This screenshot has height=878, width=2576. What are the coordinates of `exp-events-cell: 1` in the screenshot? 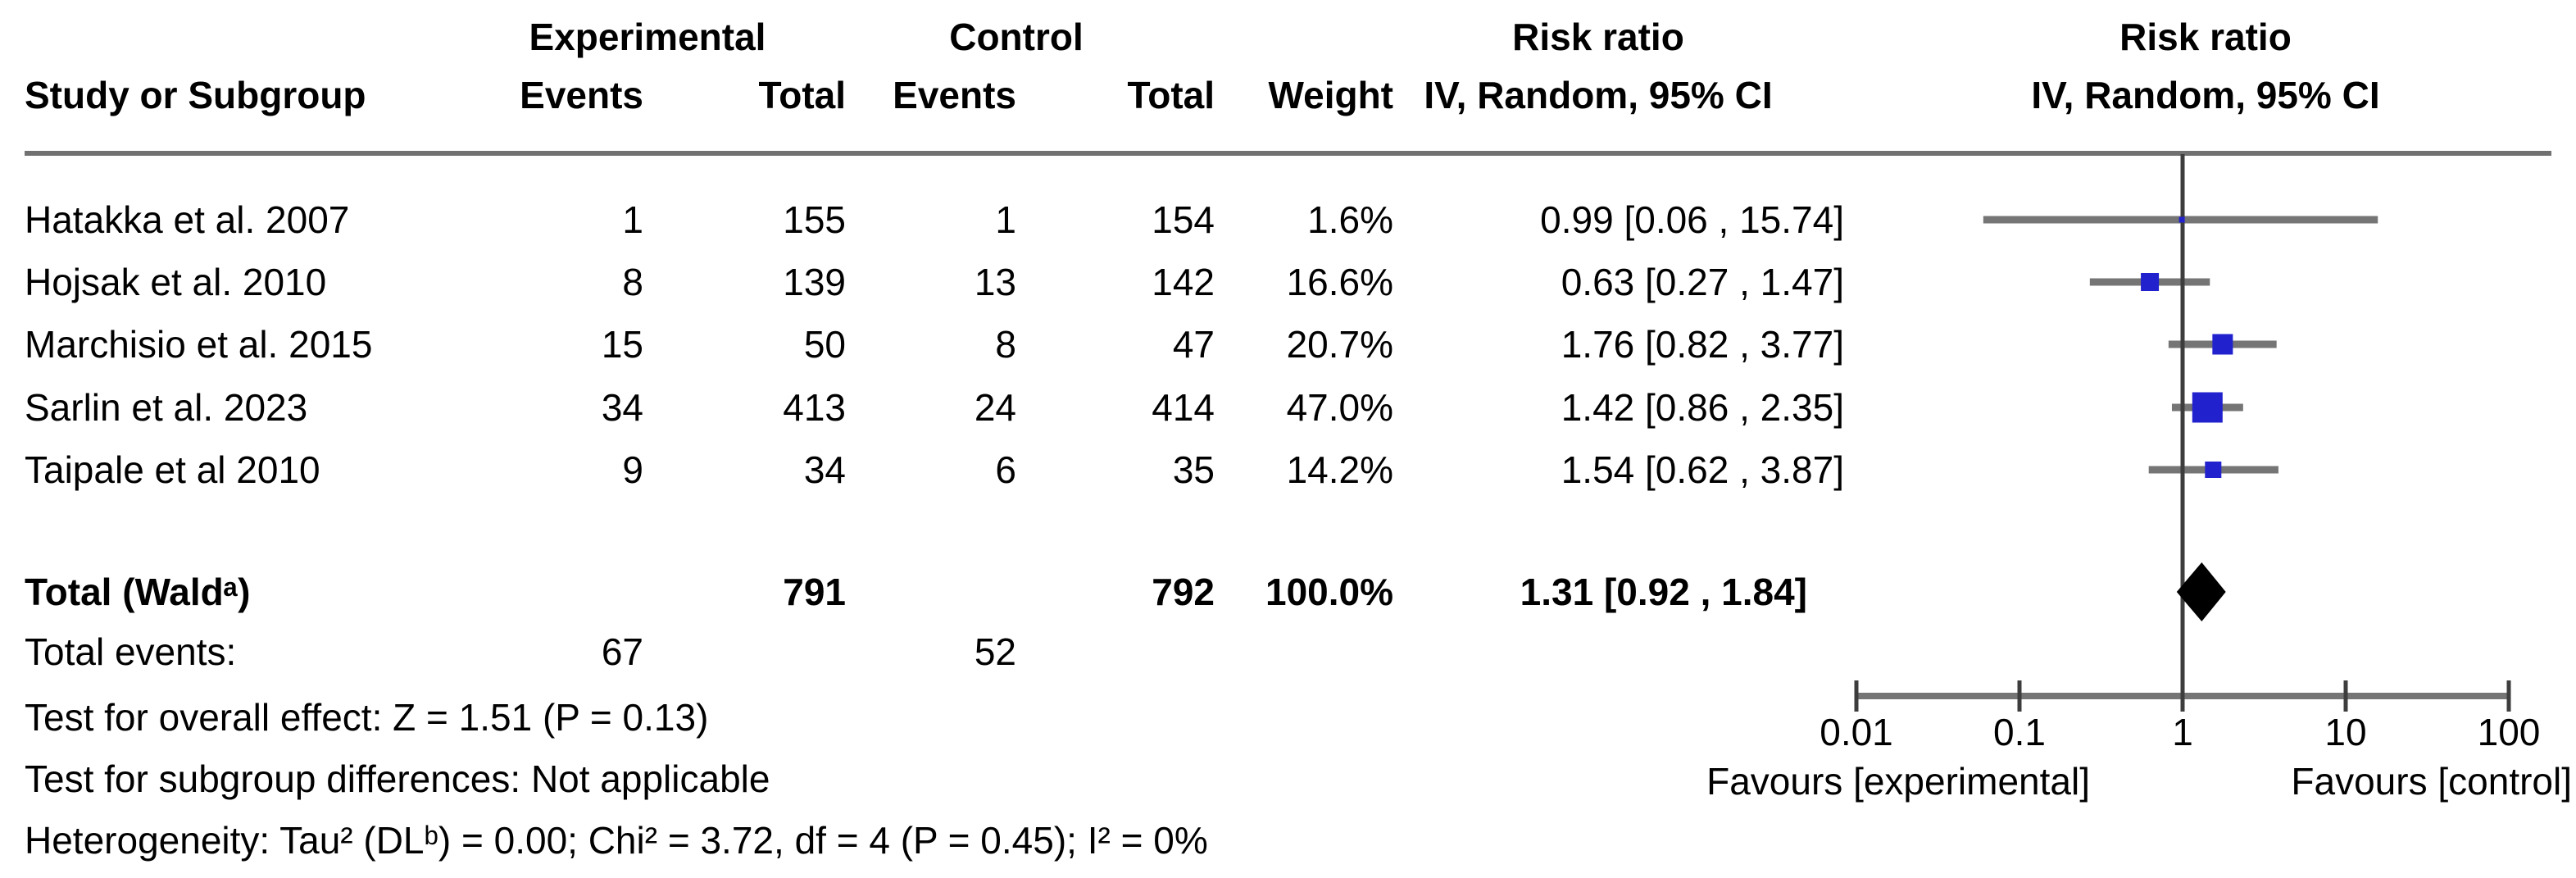 It's located at (632, 219).